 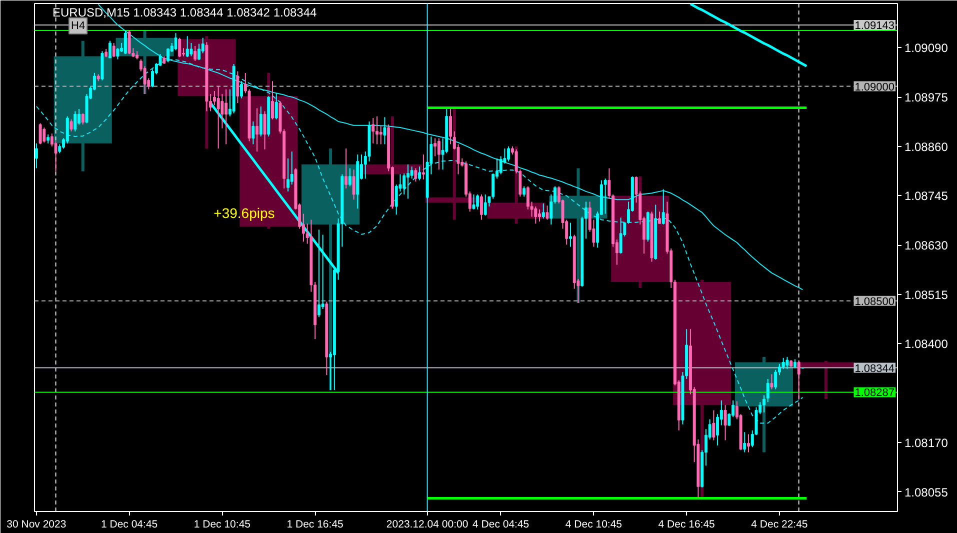 What do you see at coordinates (926, 48) in the screenshot?
I see `y-tick-label: 1.09090` at bounding box center [926, 48].